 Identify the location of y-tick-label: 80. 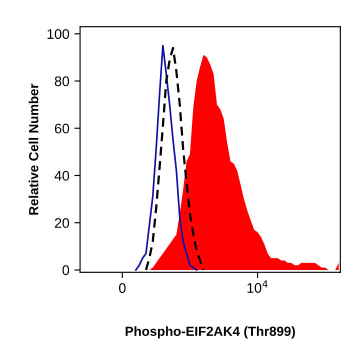
(62, 81).